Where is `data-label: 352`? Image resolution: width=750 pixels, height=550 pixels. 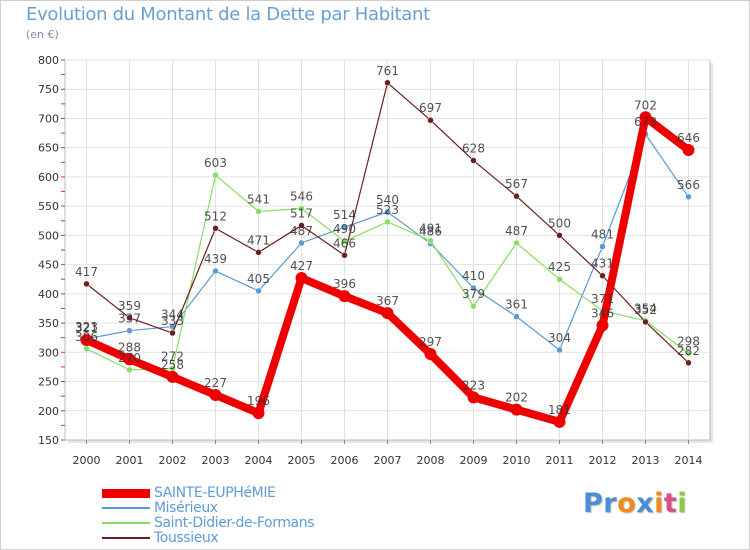 data-label: 352 is located at coordinates (645, 310).